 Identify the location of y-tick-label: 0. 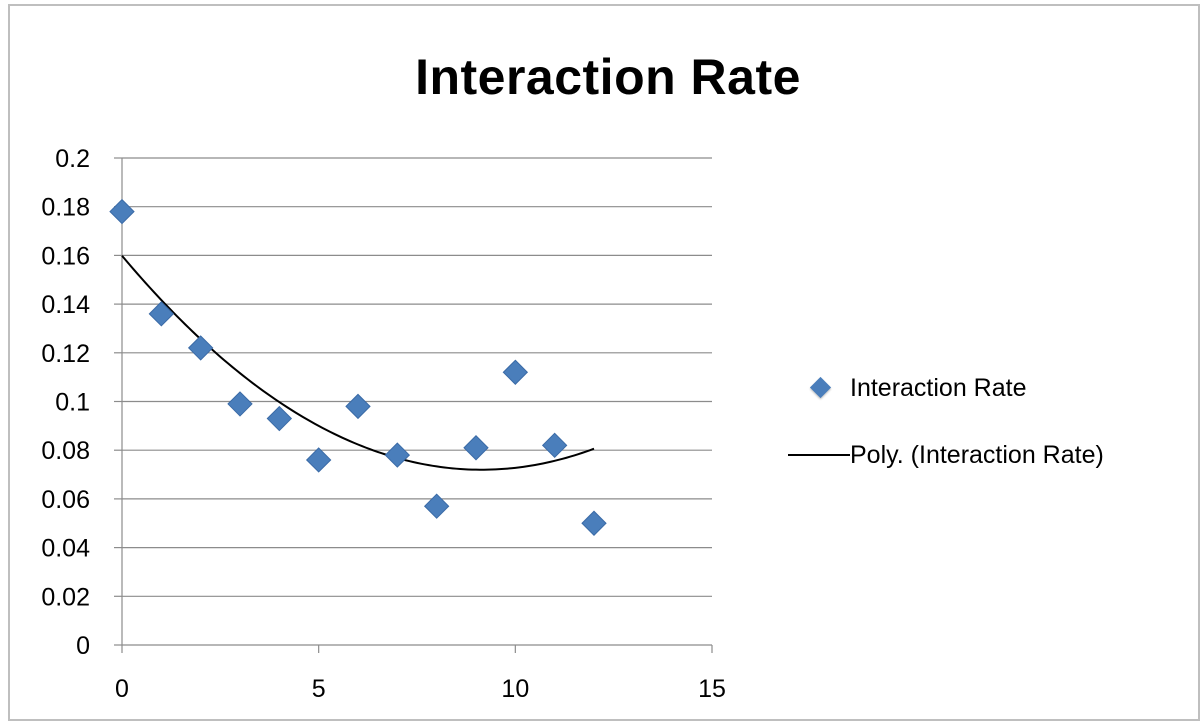
(83, 646).